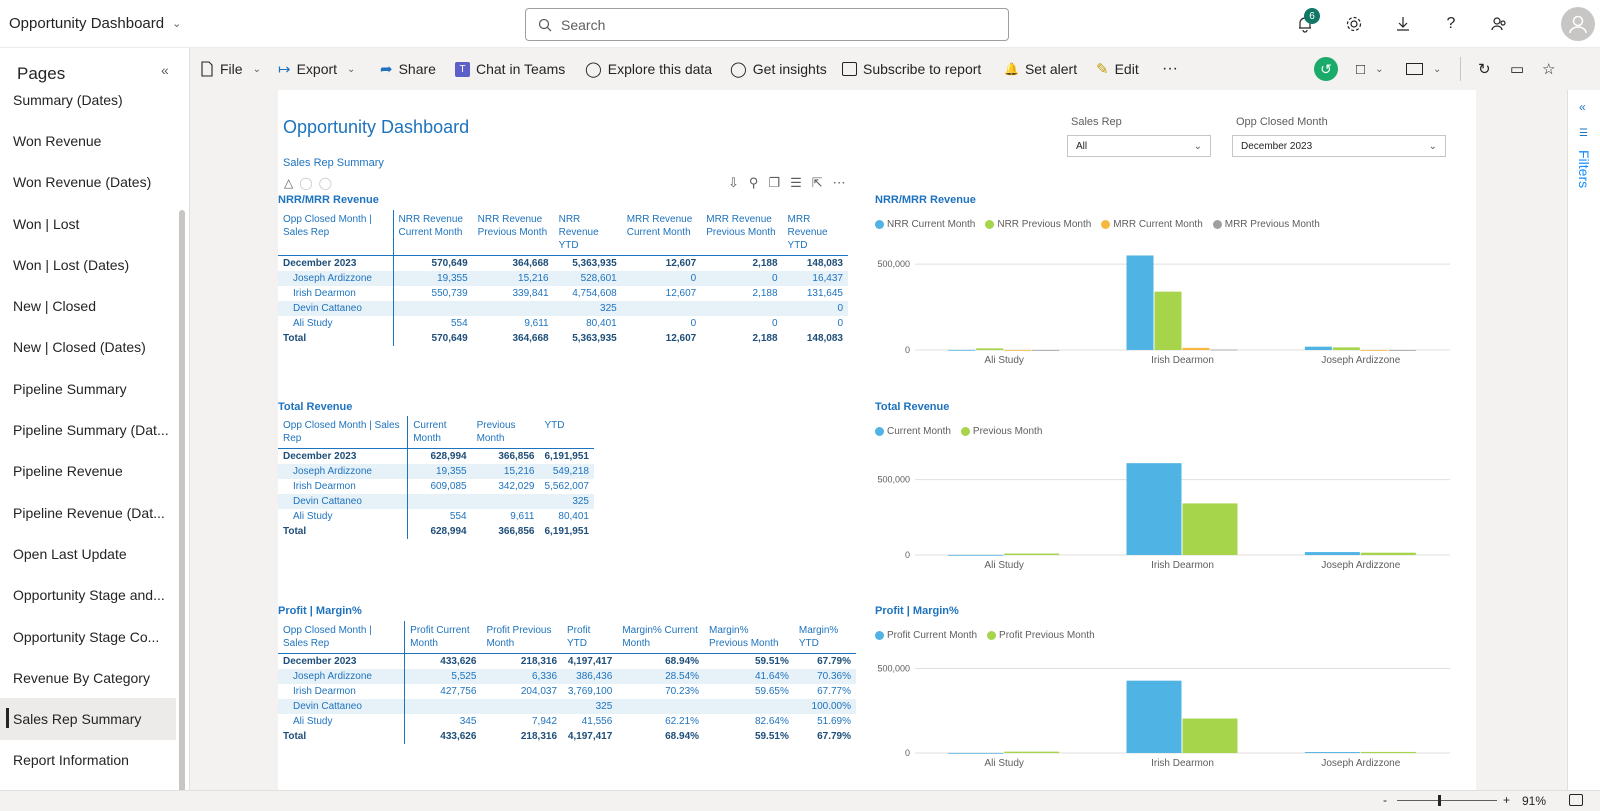 This screenshot has height=811, width=1600. Describe the element at coordinates (796, 182) in the screenshot. I see `filter-icon: ☰` at that location.